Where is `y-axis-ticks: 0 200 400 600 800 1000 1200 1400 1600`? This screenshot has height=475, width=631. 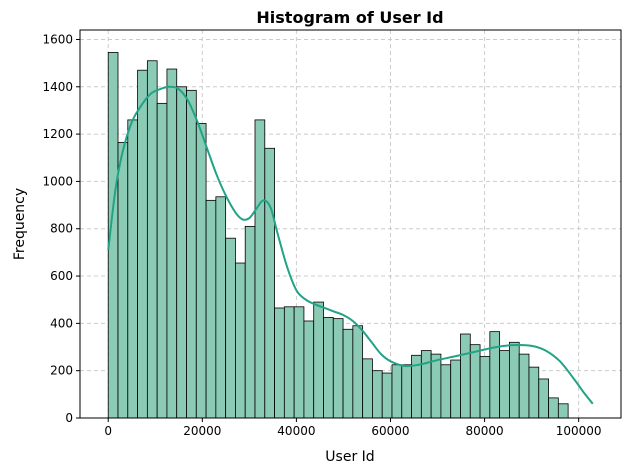
y-axis-ticks: 0 200 400 600 800 1000 1200 1400 1600 is located at coordinates (61, 228).